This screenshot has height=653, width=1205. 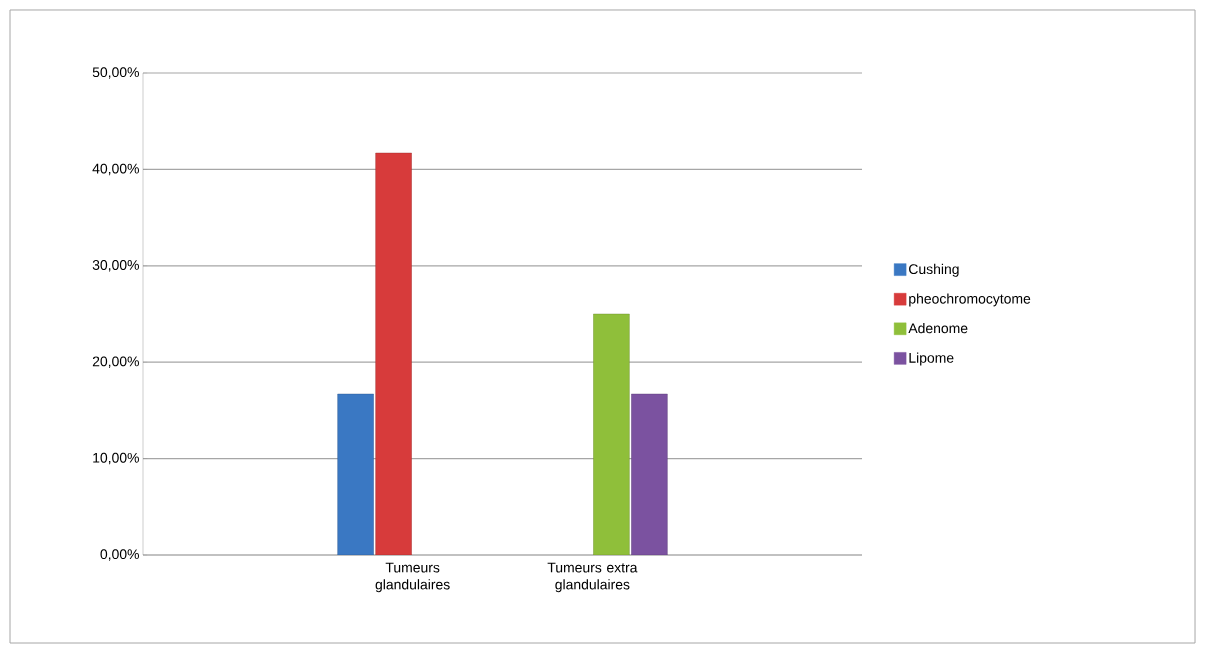 What do you see at coordinates (412, 577) in the screenshot?
I see `x-tick-label: Tumeurs glandulaires` at bounding box center [412, 577].